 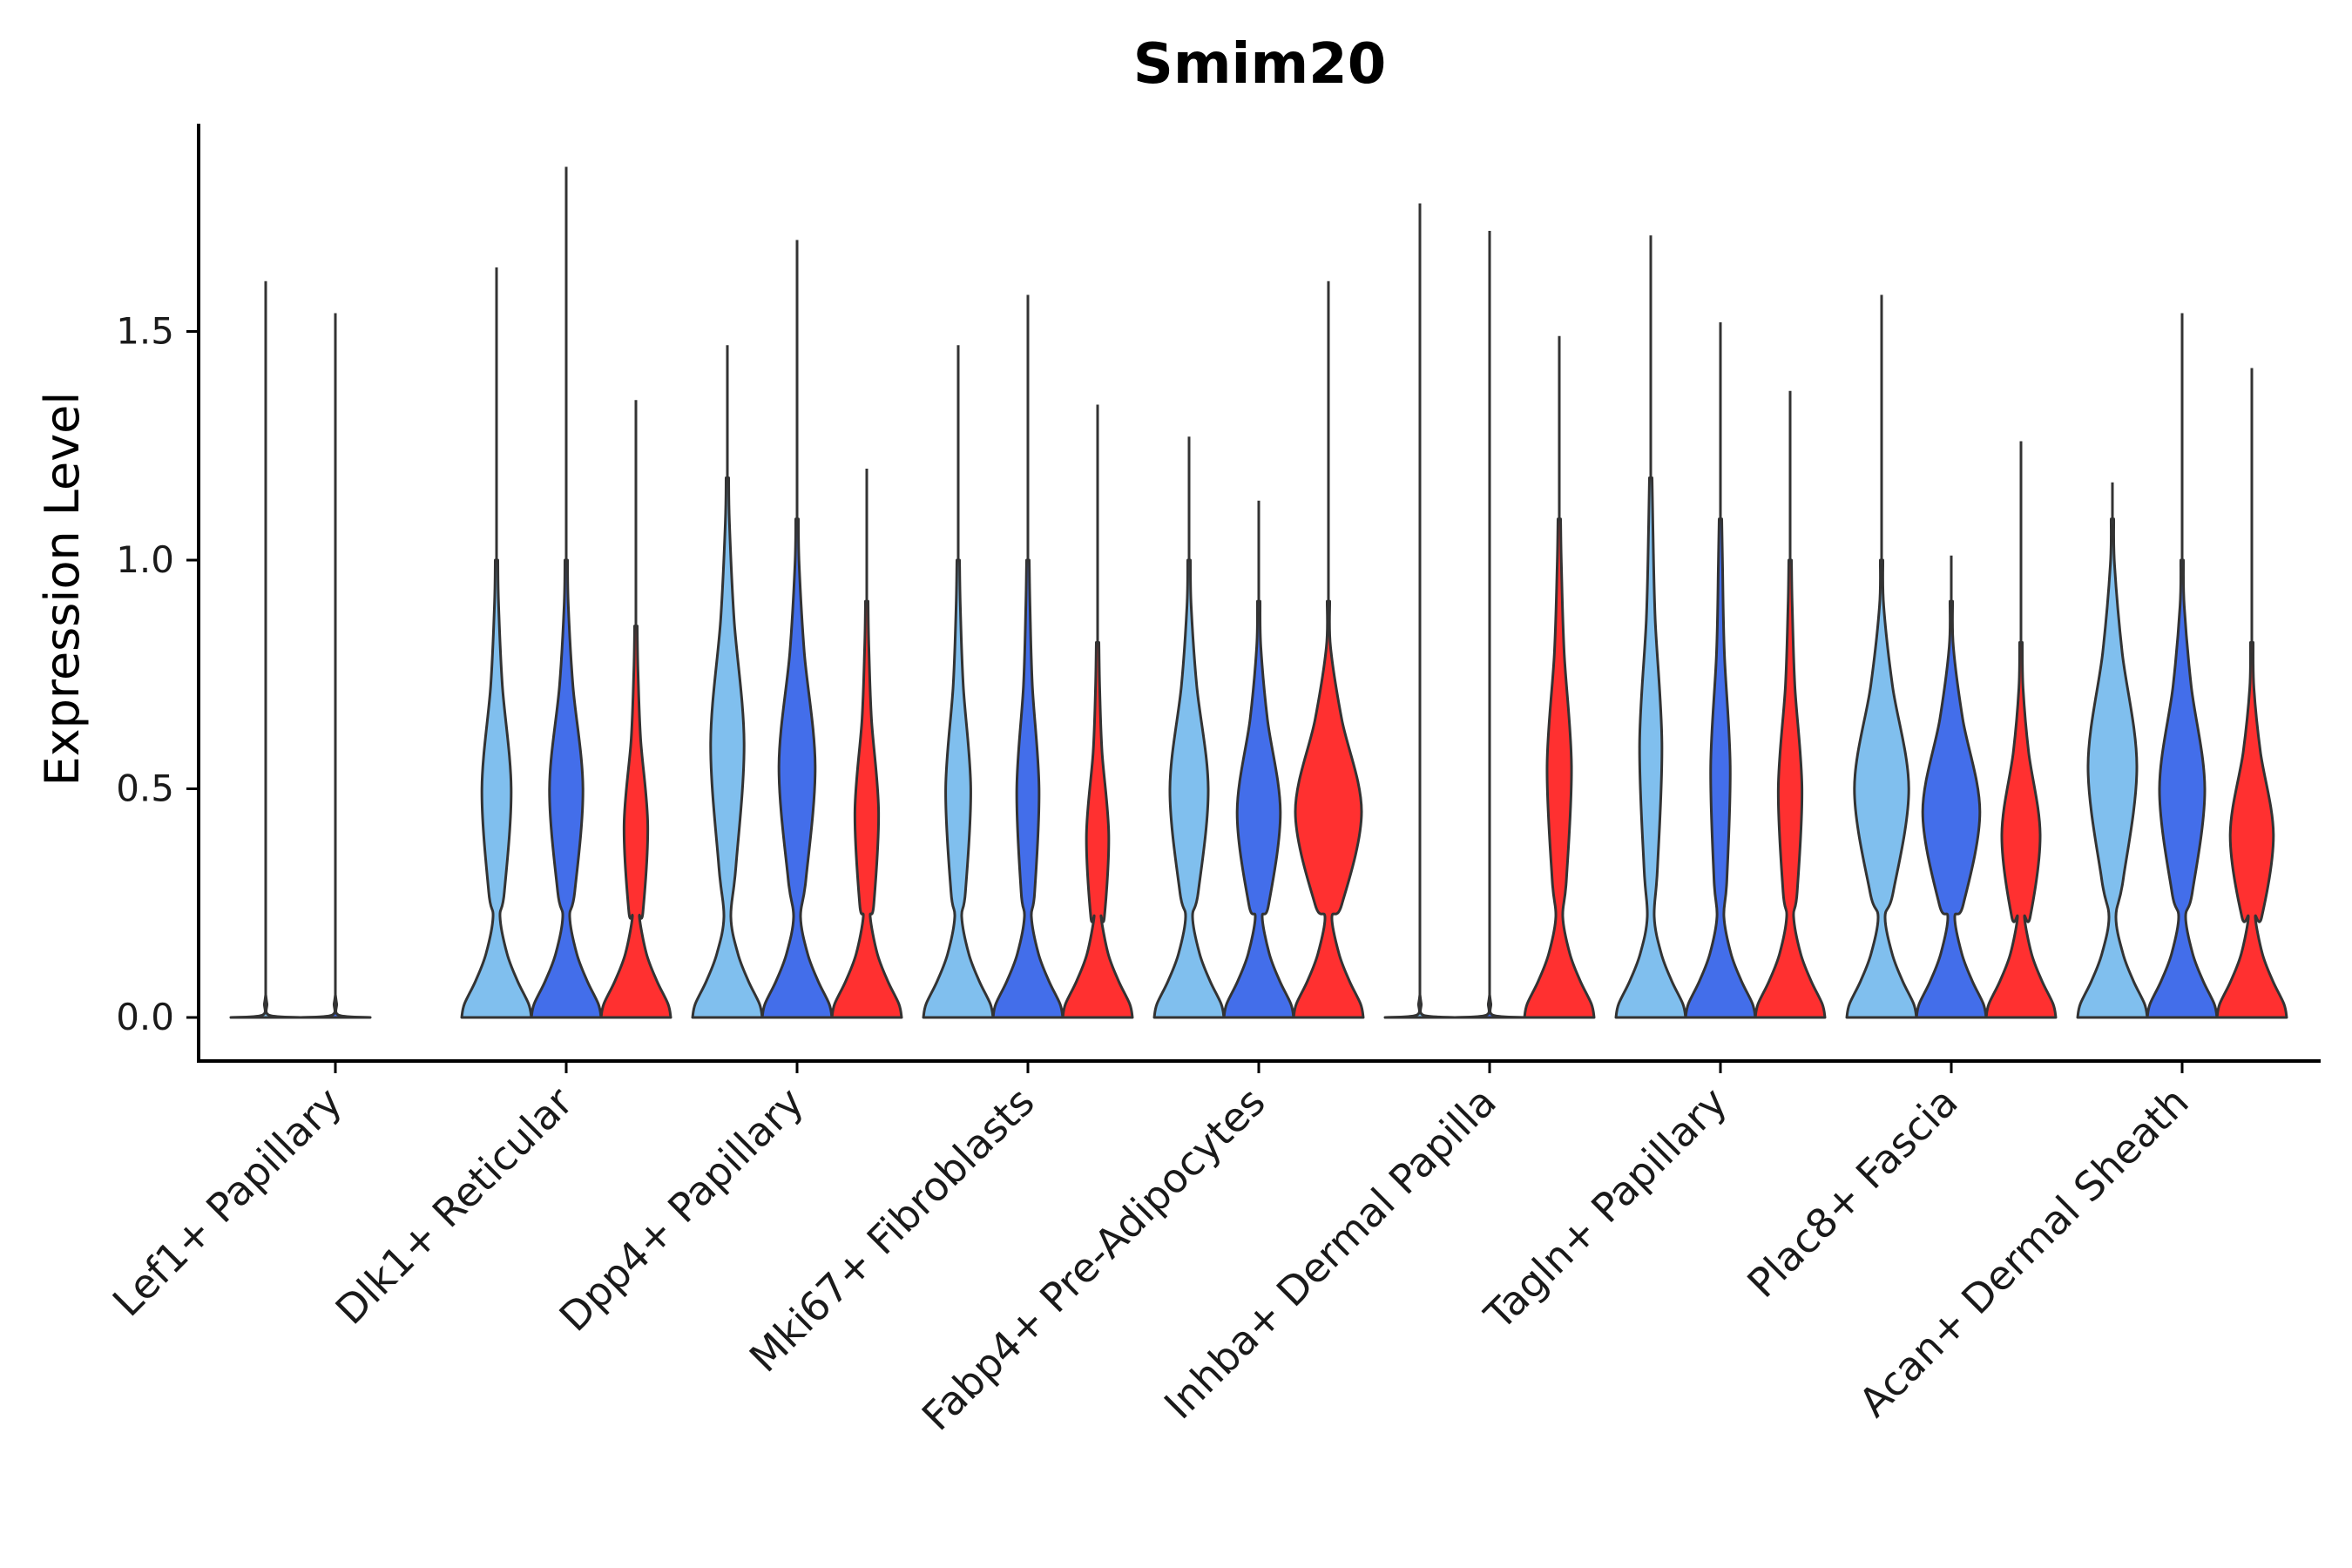 I want to click on x-tick-label-dlk1-reticular: Dlk1+ Reticular, so click(x=455, y=1206).